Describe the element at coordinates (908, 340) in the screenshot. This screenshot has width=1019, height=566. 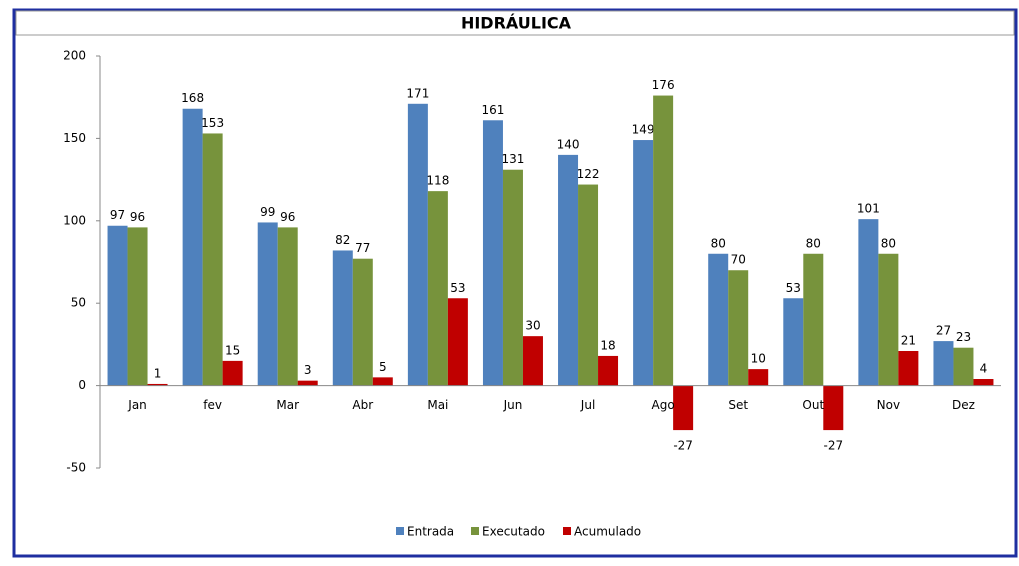
I see `data-label: 21` at that location.